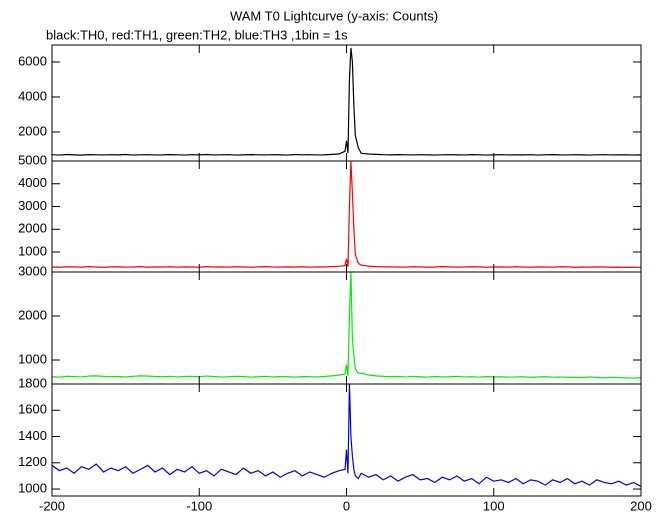  What do you see at coordinates (52, 505) in the screenshot?
I see `x-tick-label: -200` at bounding box center [52, 505].